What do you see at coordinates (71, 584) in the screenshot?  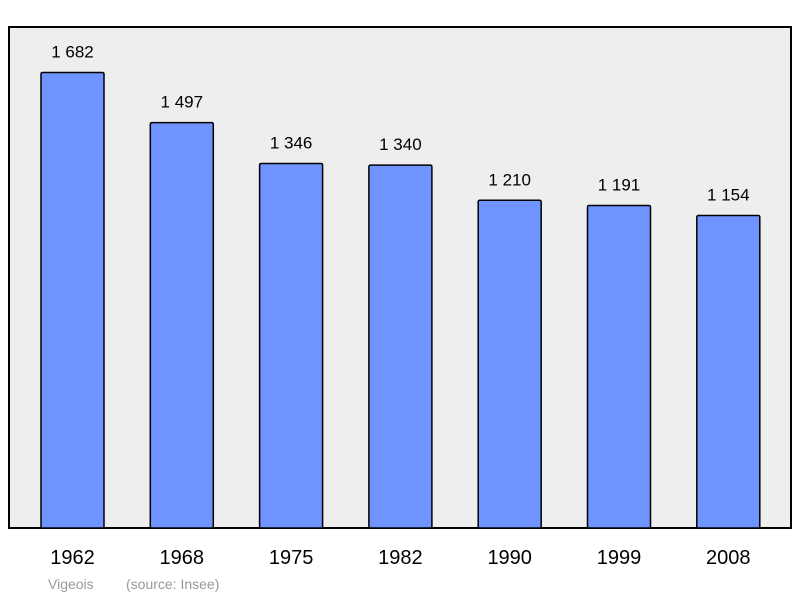 I see `footer-place: Vigeois` at bounding box center [71, 584].